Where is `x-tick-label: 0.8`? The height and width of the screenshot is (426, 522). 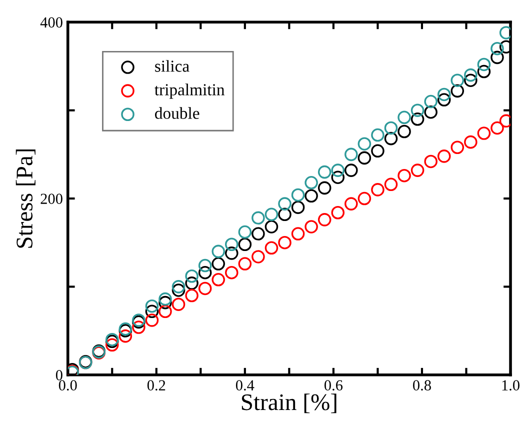
x-tick-label: 0.8 is located at coordinates (422, 385).